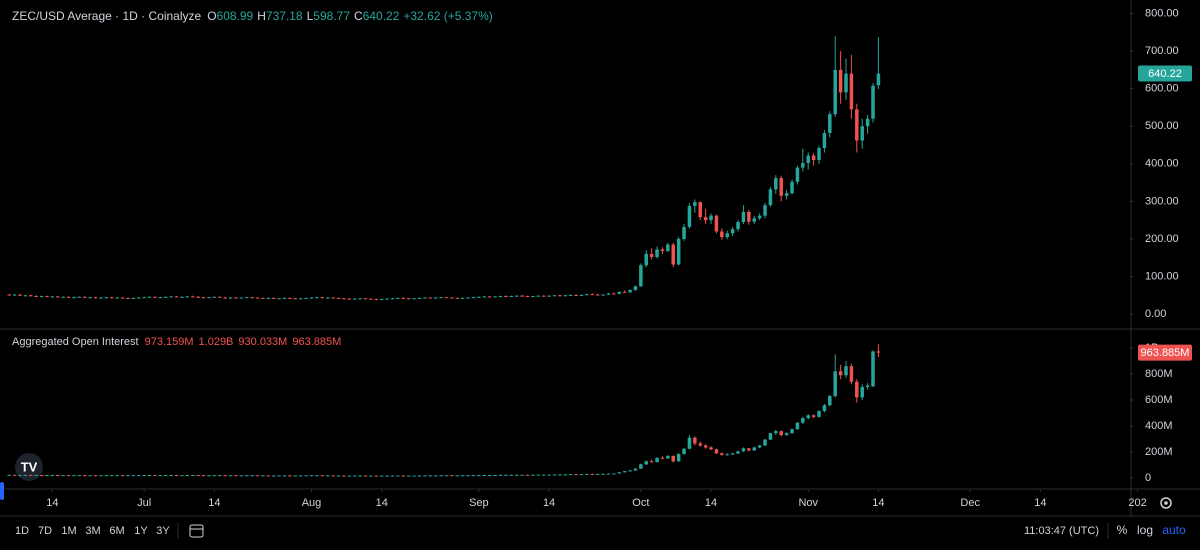 Image resolution: width=1200 pixels, height=550 pixels. Describe the element at coordinates (22, 531) in the screenshot. I see `range-button: 1D` at that location.